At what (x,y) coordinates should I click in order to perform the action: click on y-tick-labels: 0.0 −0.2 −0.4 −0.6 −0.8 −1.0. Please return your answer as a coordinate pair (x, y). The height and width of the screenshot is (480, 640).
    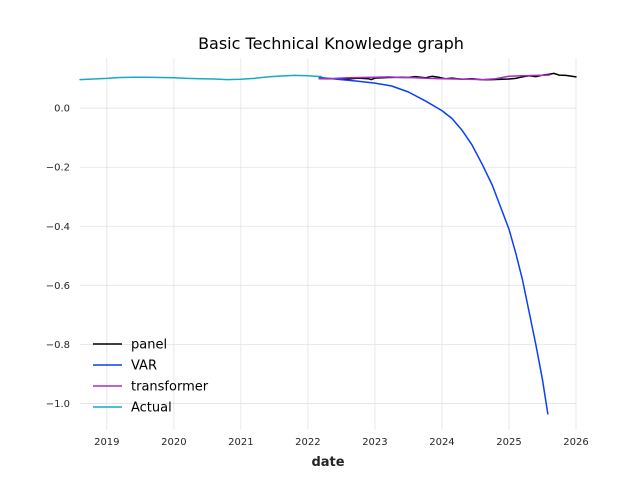
    Looking at the image, I should click on (58, 257).